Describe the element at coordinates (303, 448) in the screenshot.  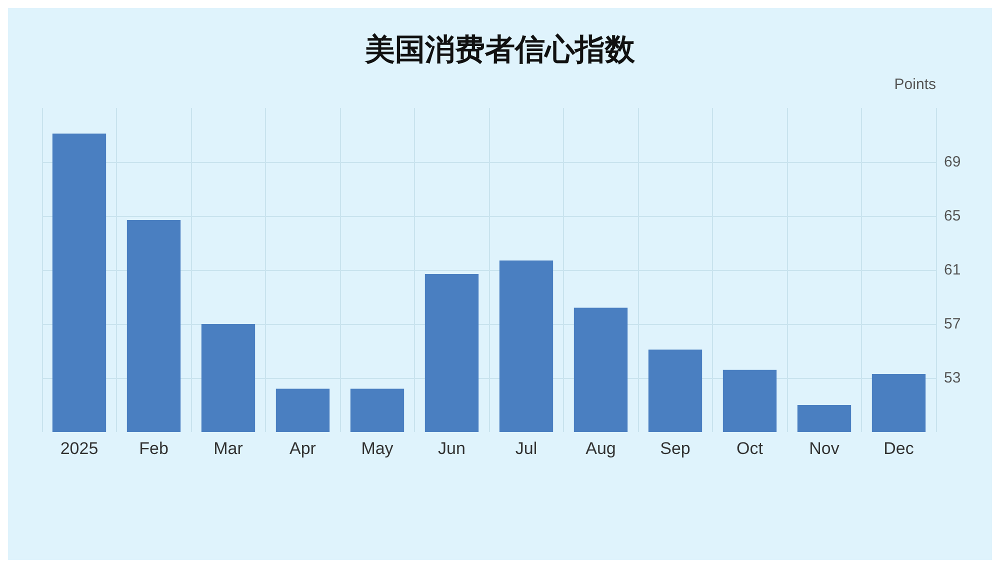
I see `x-tick-label: Apr` at that location.